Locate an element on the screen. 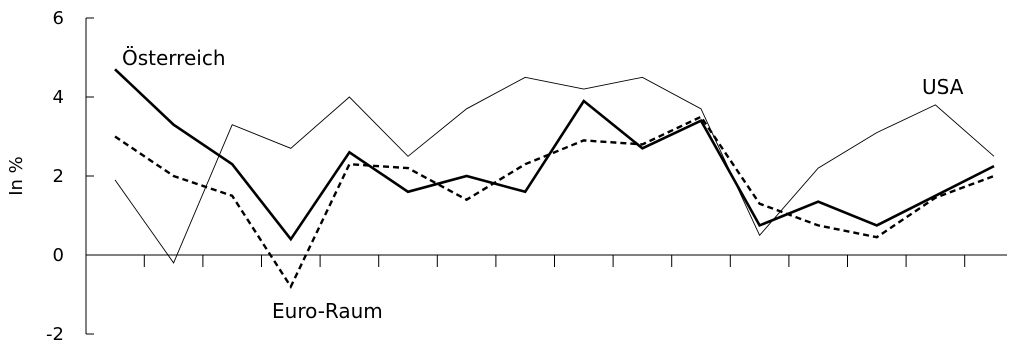  series-label-oesterreich: Österreich is located at coordinates (174, 58).